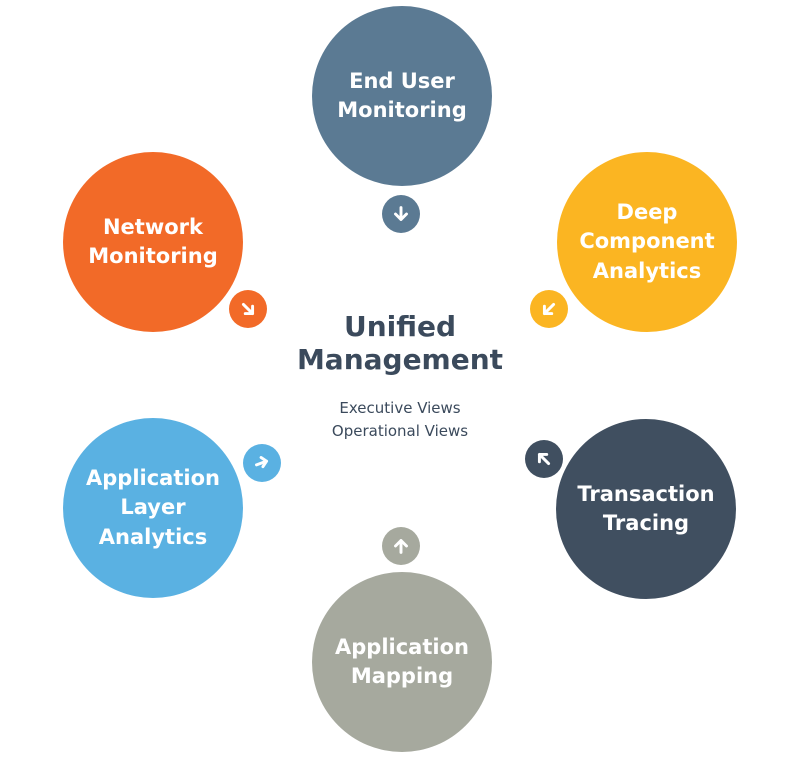 This screenshot has height=758, width=800. I want to click on arrow-up-left-icon, so click(544, 459).